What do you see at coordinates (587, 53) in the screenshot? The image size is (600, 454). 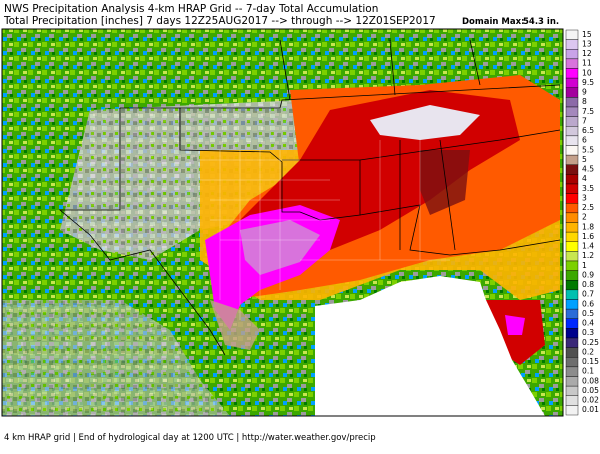 I see `legend-label: 12` at bounding box center [587, 53].